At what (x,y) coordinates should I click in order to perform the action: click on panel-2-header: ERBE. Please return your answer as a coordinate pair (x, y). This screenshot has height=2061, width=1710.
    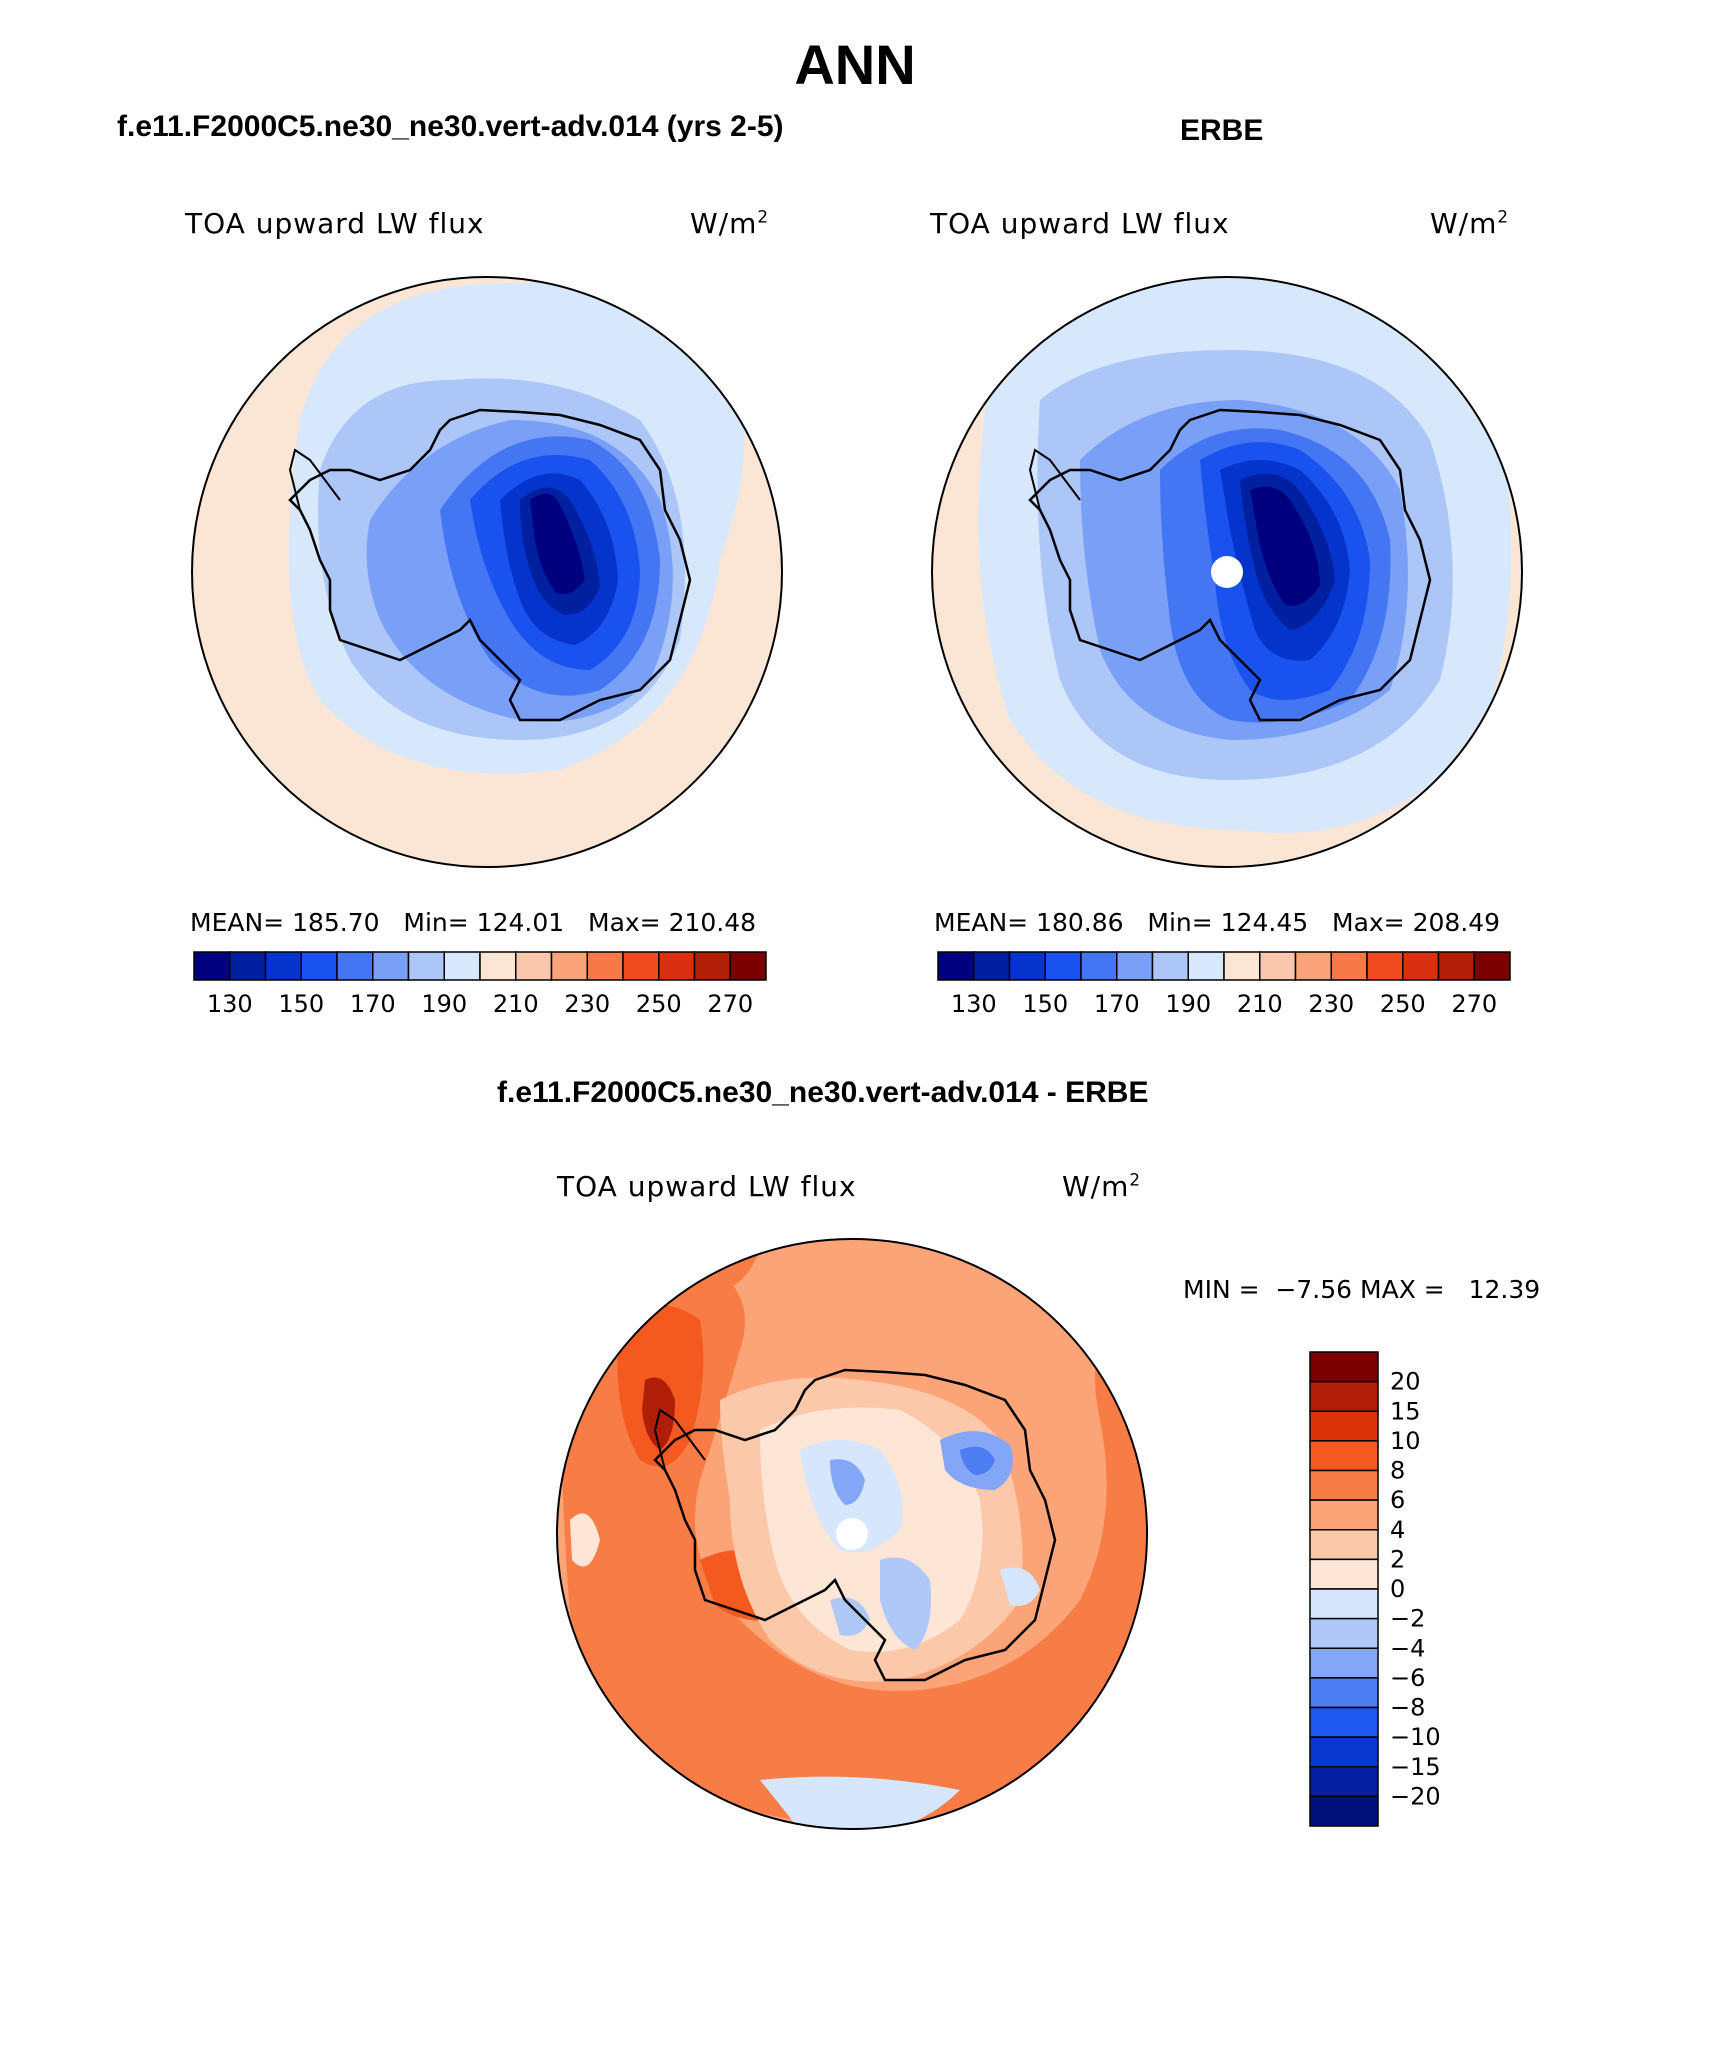
    Looking at the image, I should click on (1222, 130).